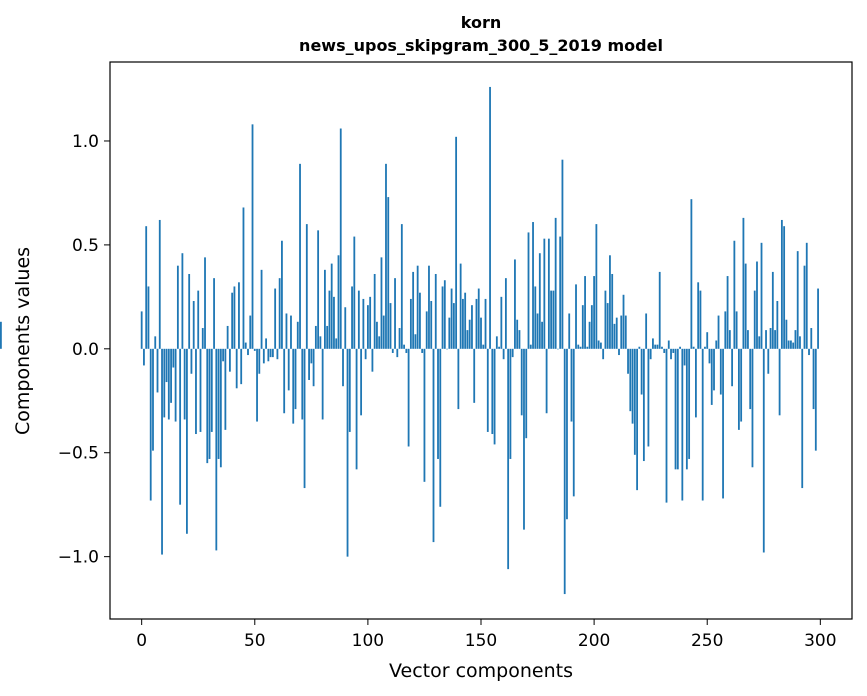 Image resolution: width=867 pixels, height=696 pixels. Describe the element at coordinates (85, 350) in the screenshot. I see `y-tick-label: 0.0` at that location.